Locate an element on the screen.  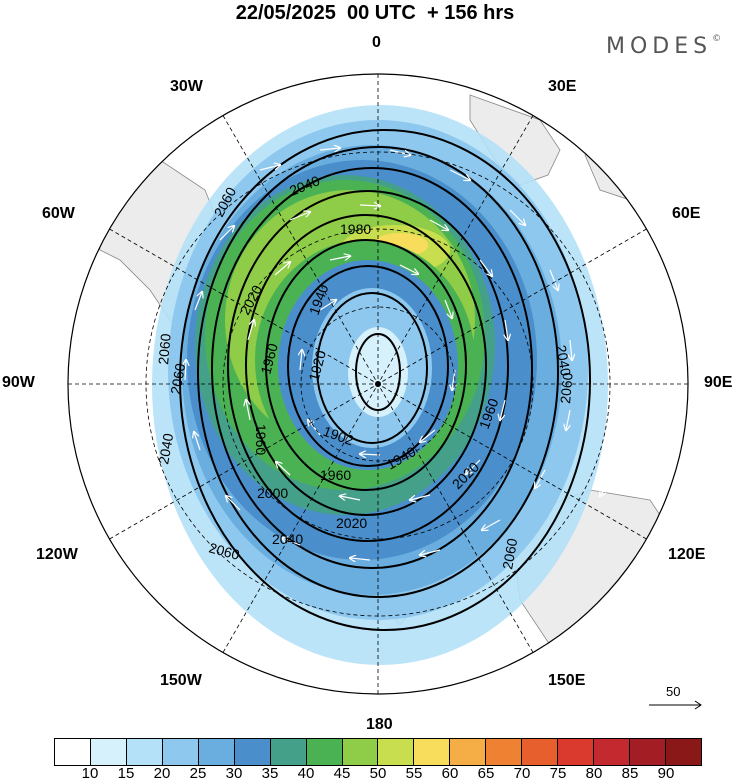
lon-label-0: 0 is located at coordinates (376, 42).